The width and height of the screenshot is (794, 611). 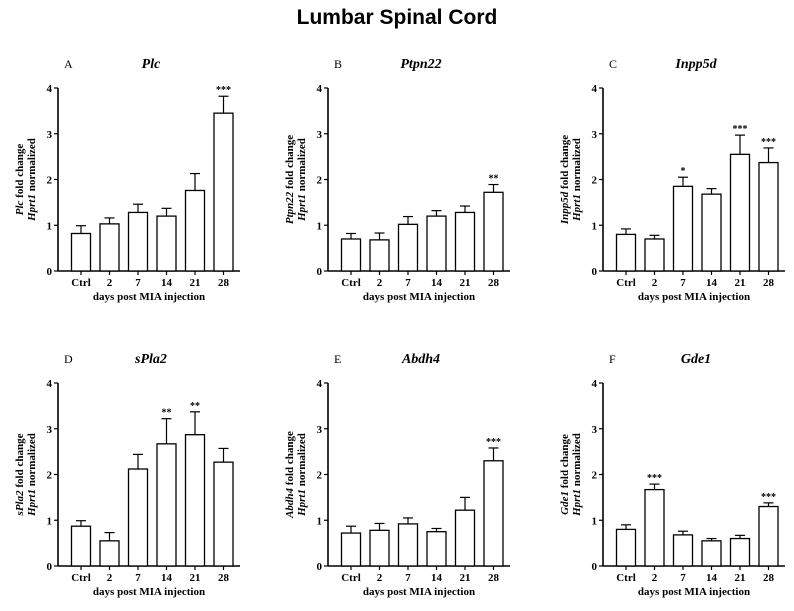 I want to click on panel-d-x-tick-label: 7, so click(x=138, y=578).